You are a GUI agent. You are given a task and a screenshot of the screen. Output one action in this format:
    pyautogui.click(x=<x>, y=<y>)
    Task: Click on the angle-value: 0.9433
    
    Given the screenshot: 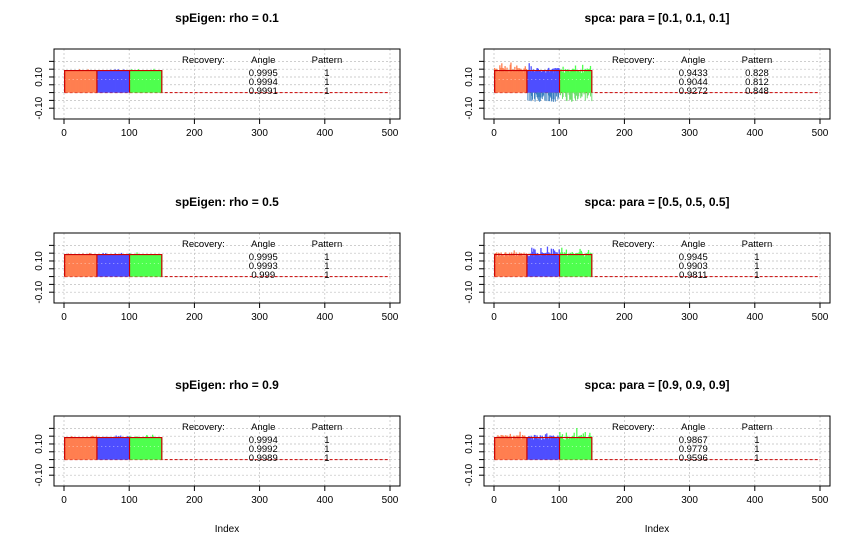 What is the action you would take?
    pyautogui.click(x=693, y=73)
    